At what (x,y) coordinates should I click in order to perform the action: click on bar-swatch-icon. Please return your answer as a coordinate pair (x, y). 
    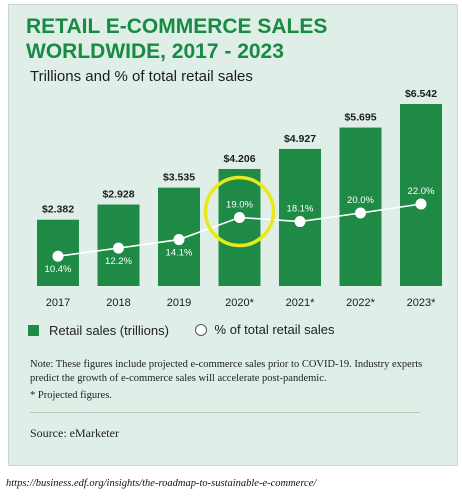
    Looking at the image, I should click on (33, 330).